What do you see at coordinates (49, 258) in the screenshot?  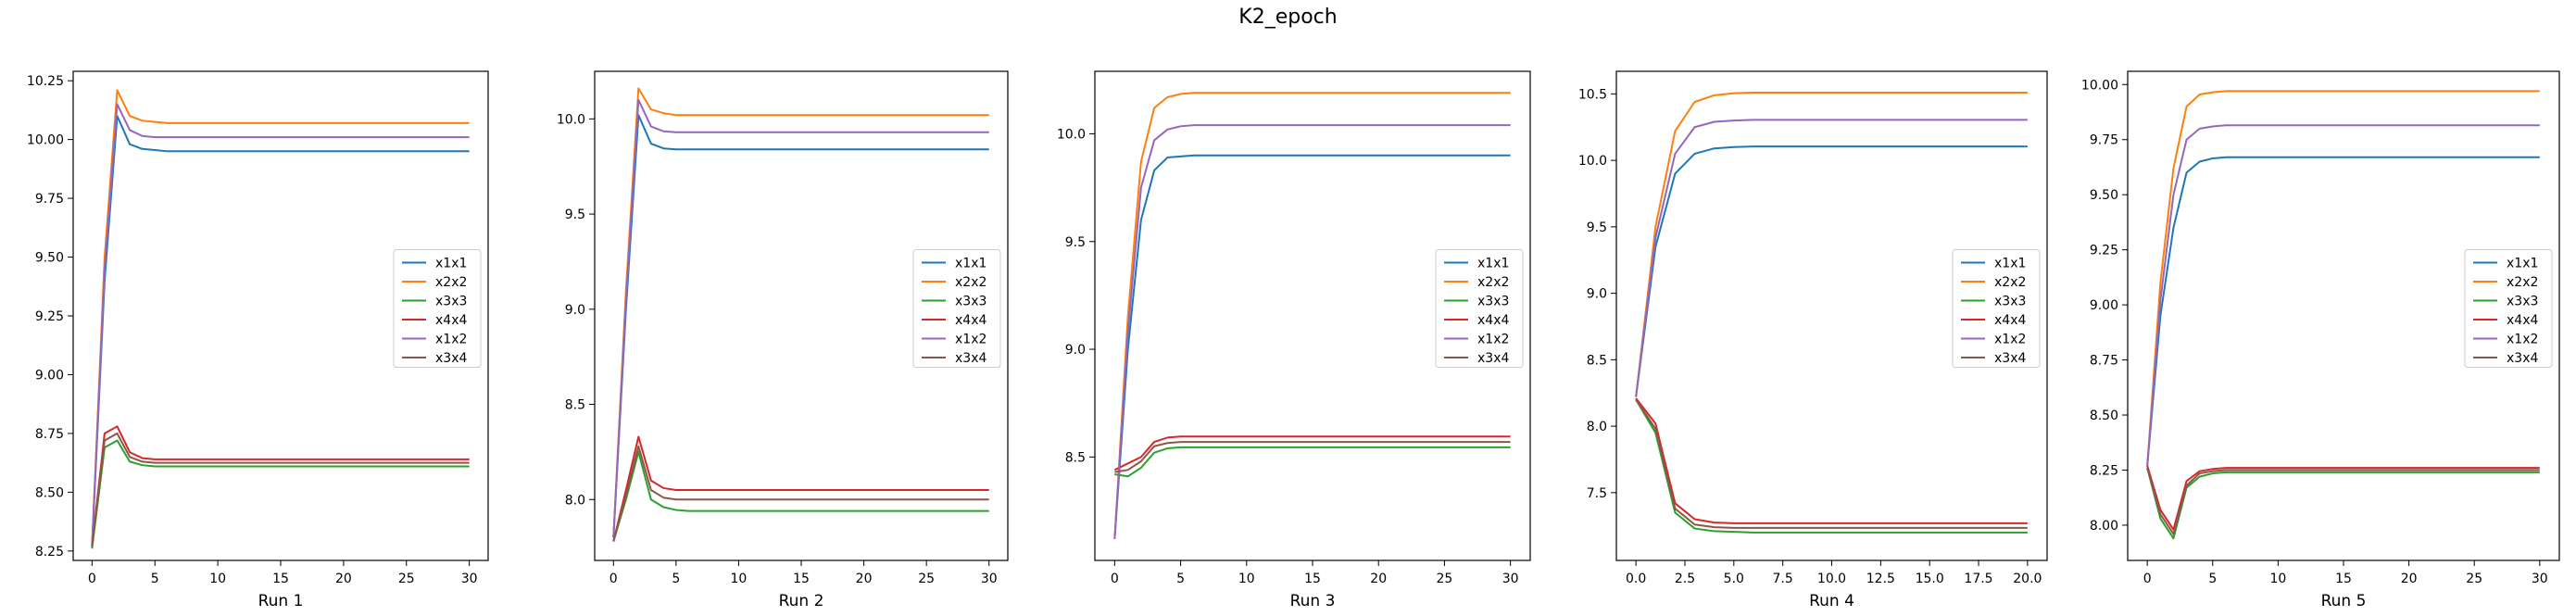 I see `y-tick-label: 9.50` at bounding box center [49, 258].